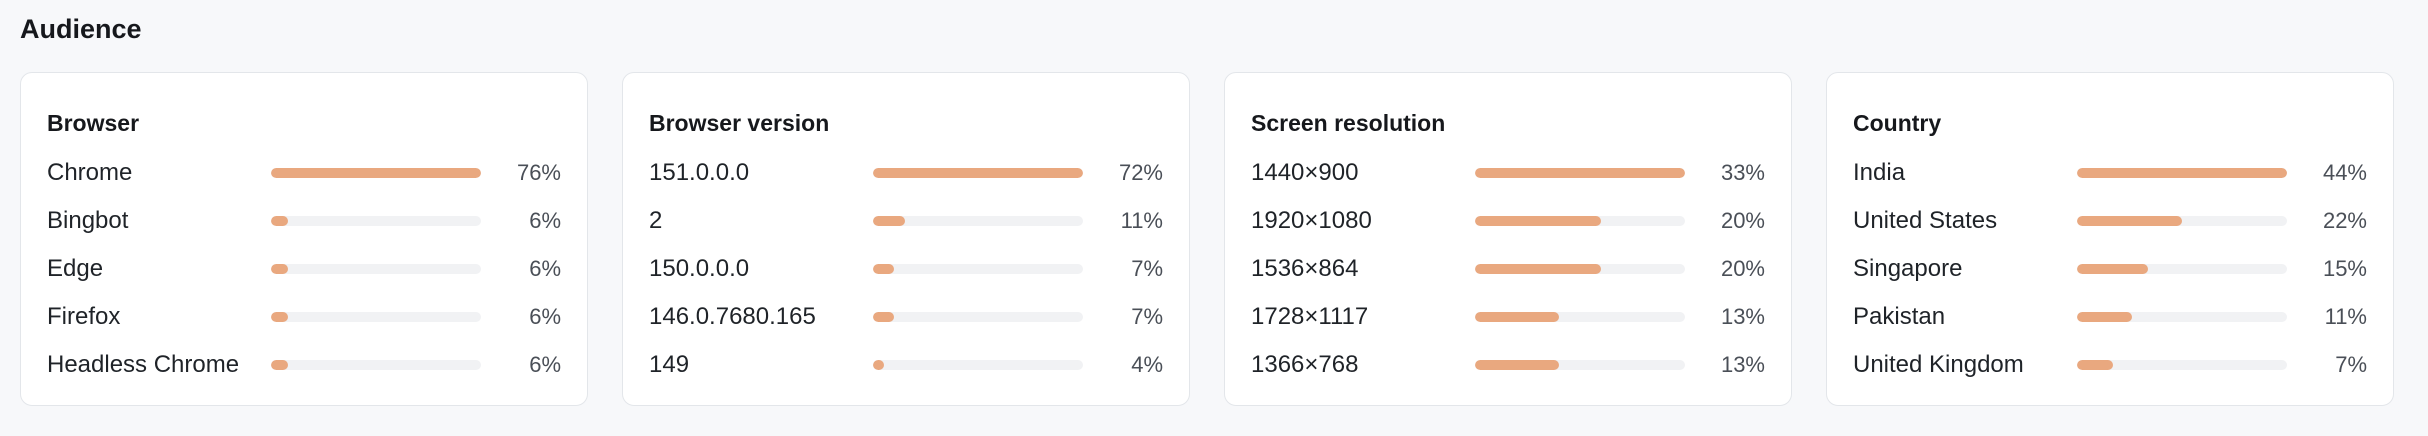  I want to click on list-item: 1536×864 20%, so click(1508, 269).